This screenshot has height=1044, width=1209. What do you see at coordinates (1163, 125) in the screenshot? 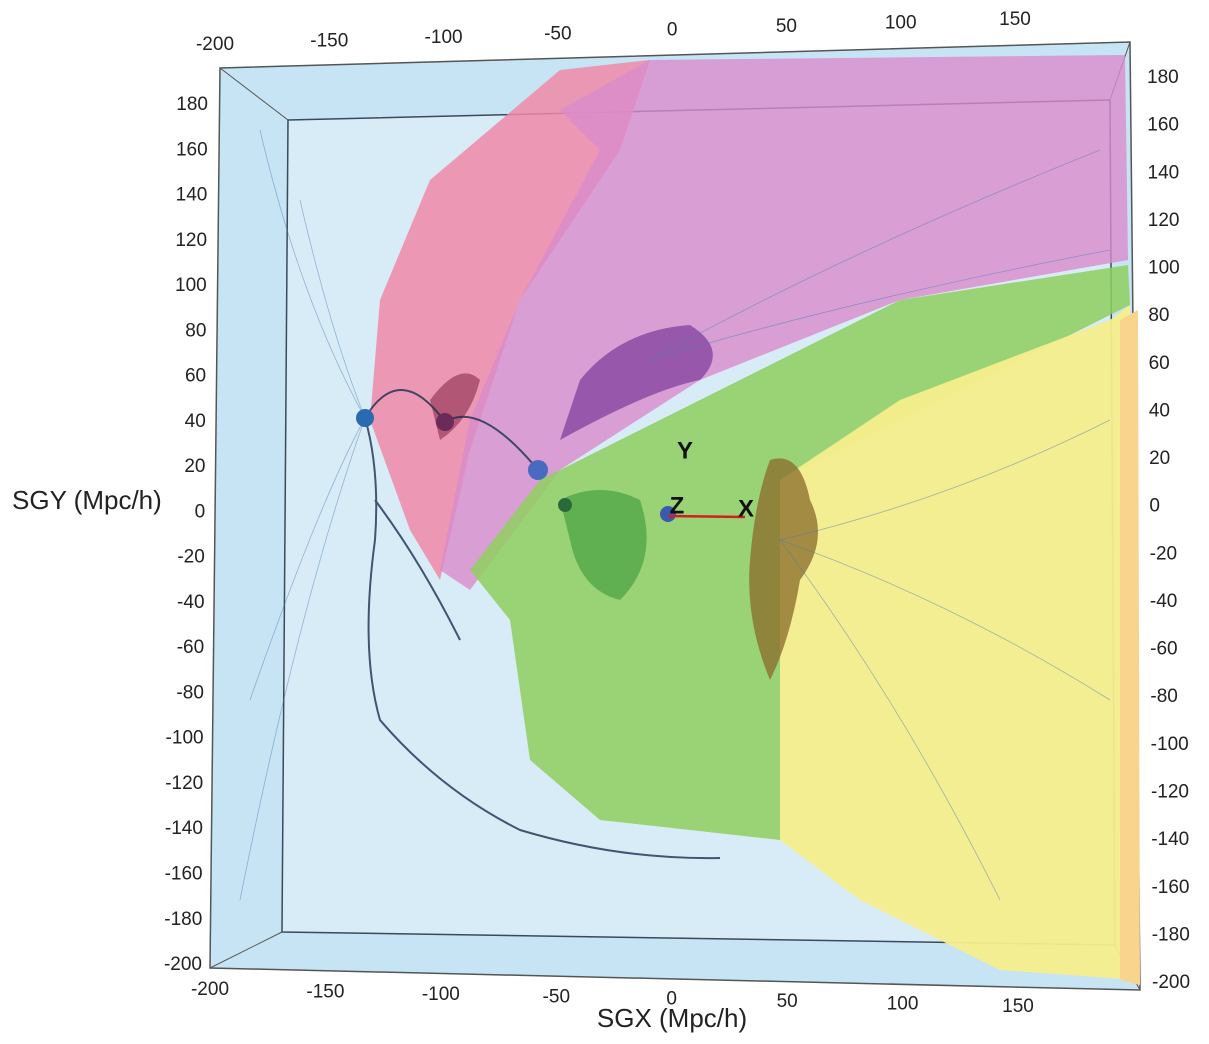
I see `right-tick-label: 160` at bounding box center [1163, 125].